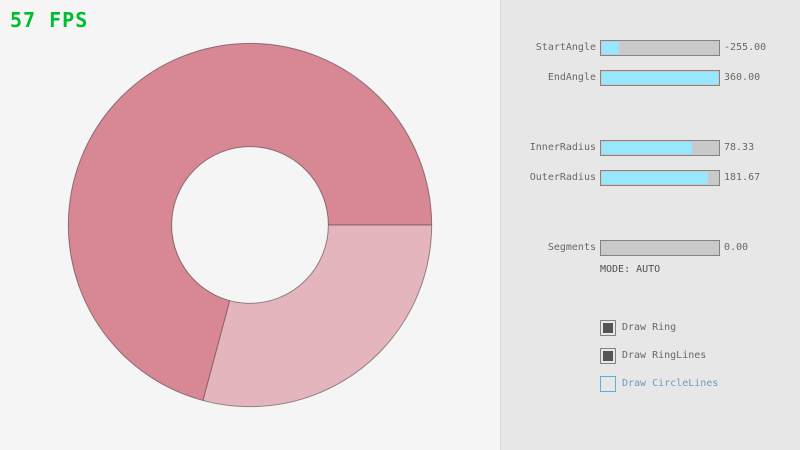 The height and width of the screenshot is (450, 800). Describe the element at coordinates (742, 77) in the screenshot. I see `end-angle-value: 360.00` at that location.